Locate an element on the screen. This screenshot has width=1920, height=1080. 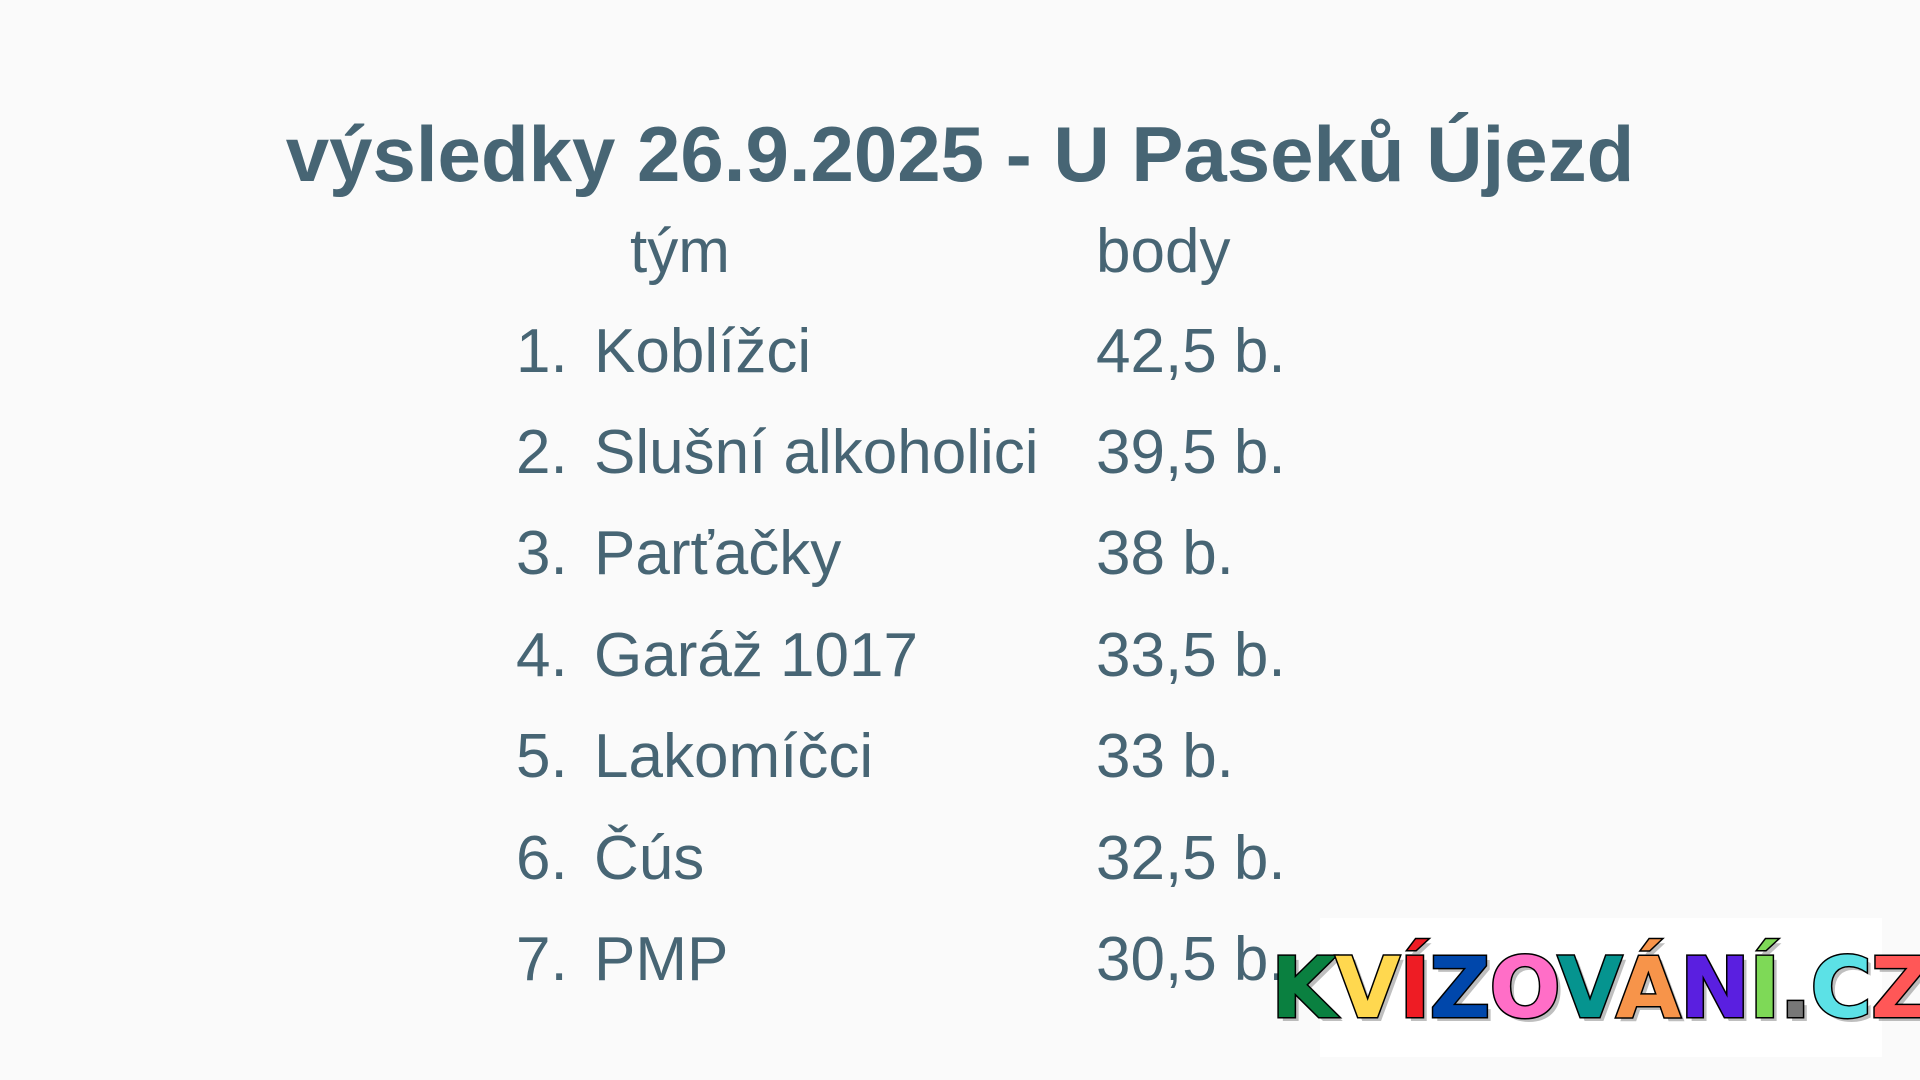
rank-number: 7. is located at coordinates (542, 959).